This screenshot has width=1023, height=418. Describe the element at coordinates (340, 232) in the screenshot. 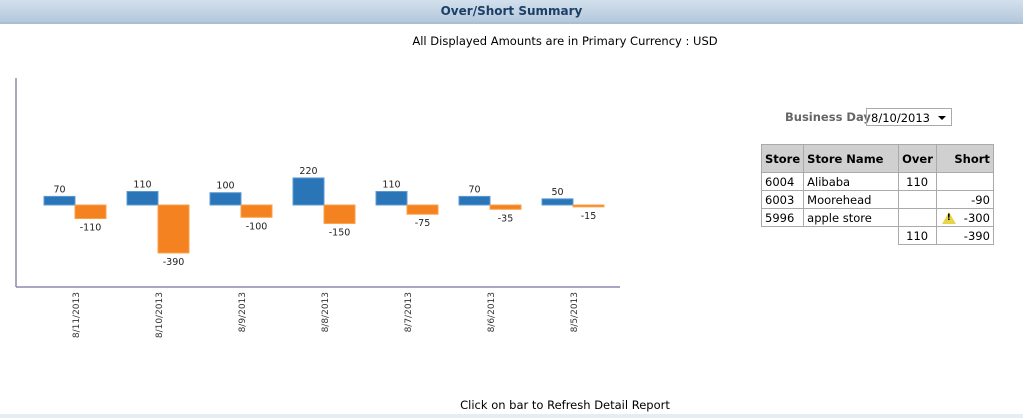

I see `data-label: -150` at that location.